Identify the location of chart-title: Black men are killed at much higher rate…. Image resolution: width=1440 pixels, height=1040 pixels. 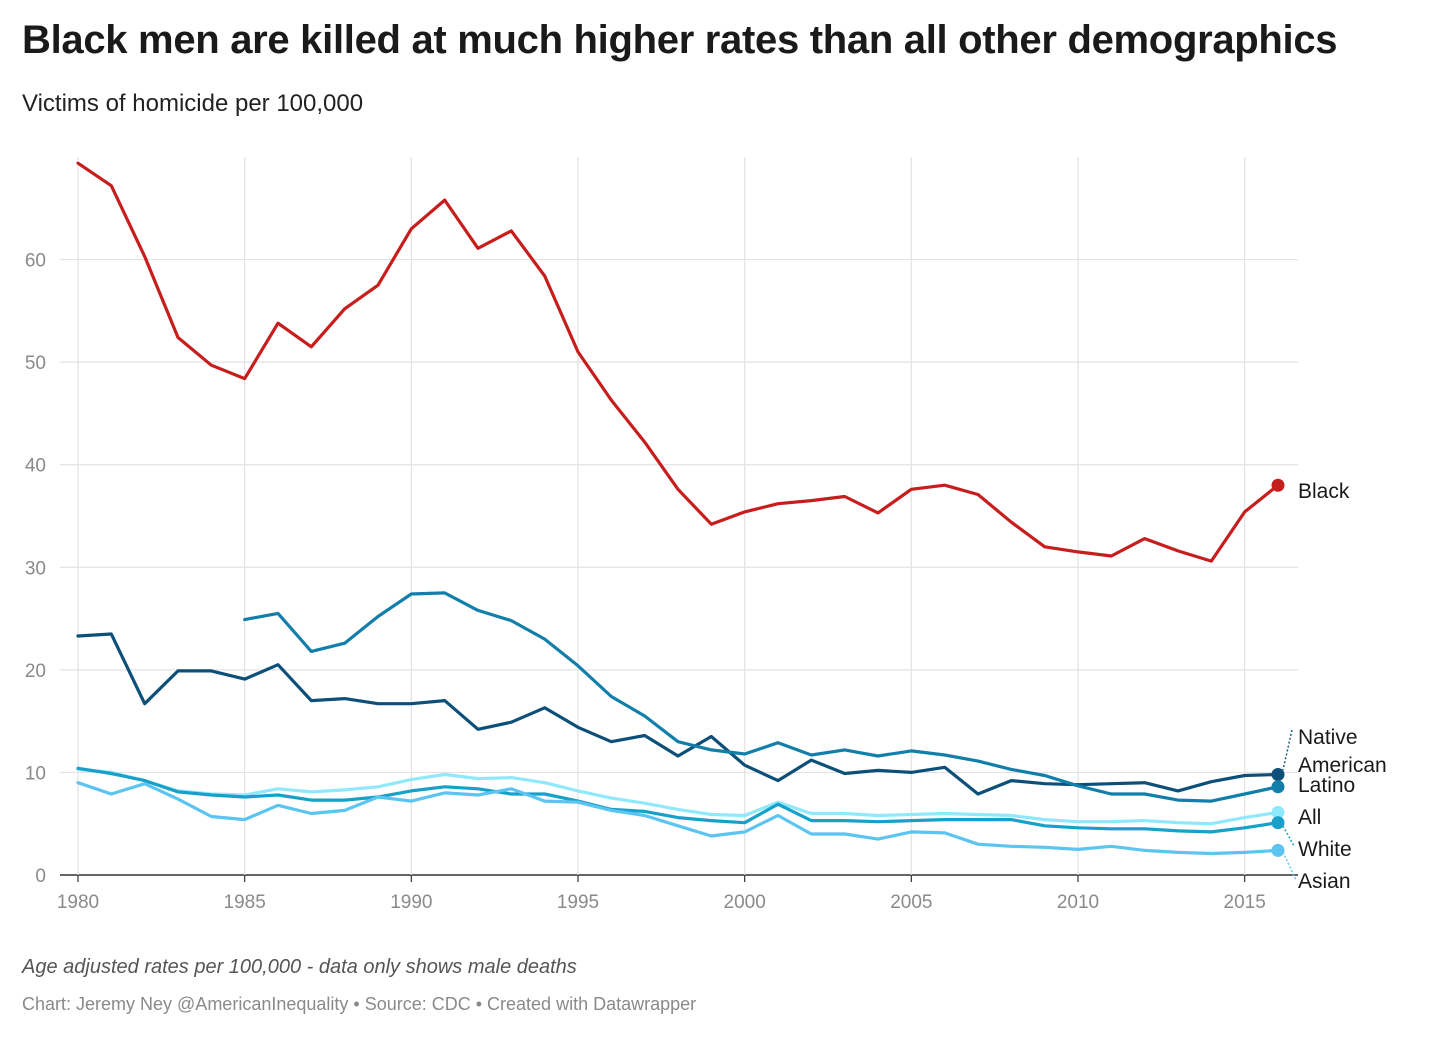
(680, 40).